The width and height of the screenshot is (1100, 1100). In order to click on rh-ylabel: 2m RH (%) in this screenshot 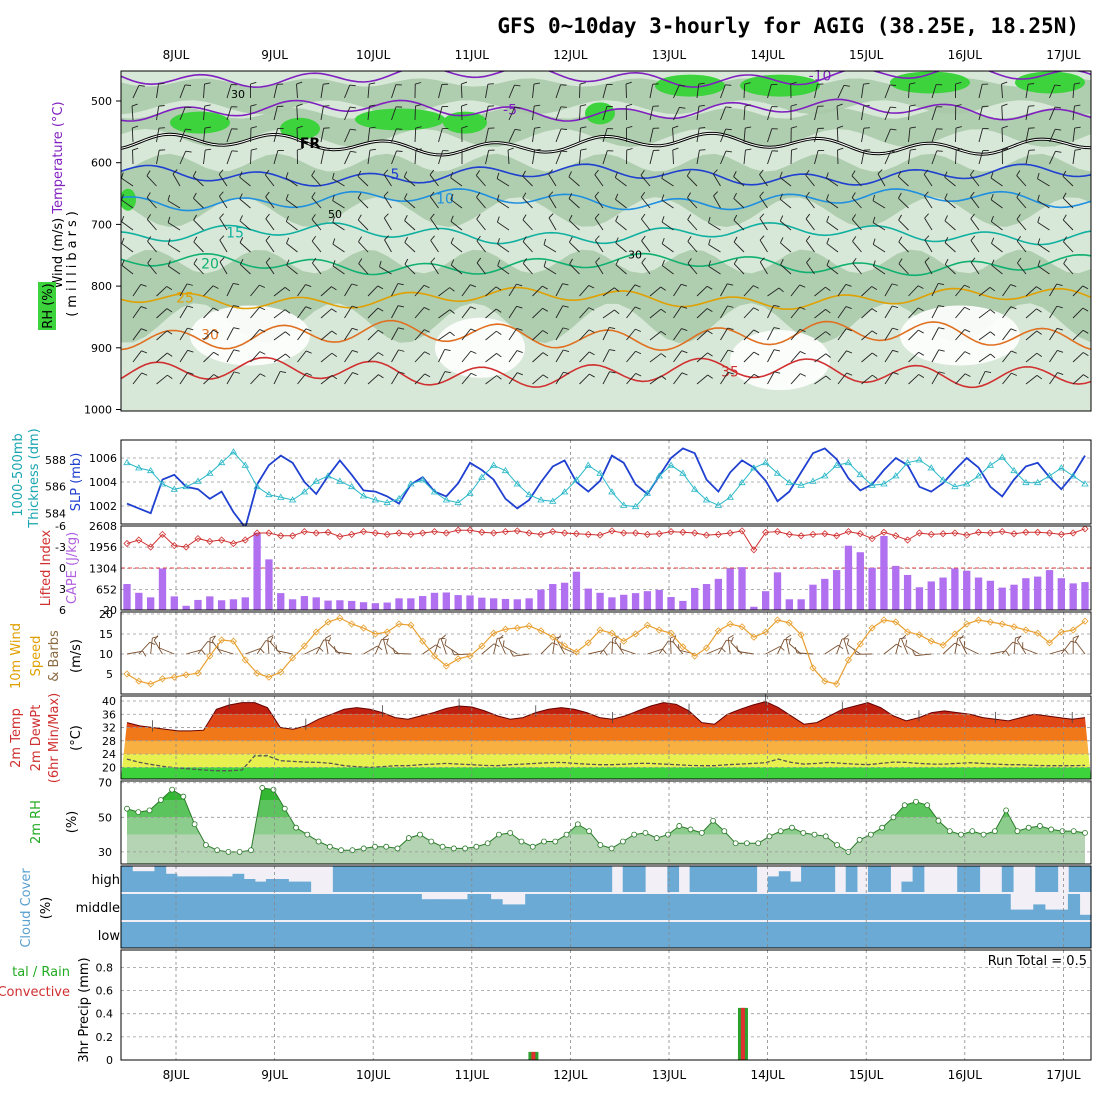, I will do `click(54, 822)`.